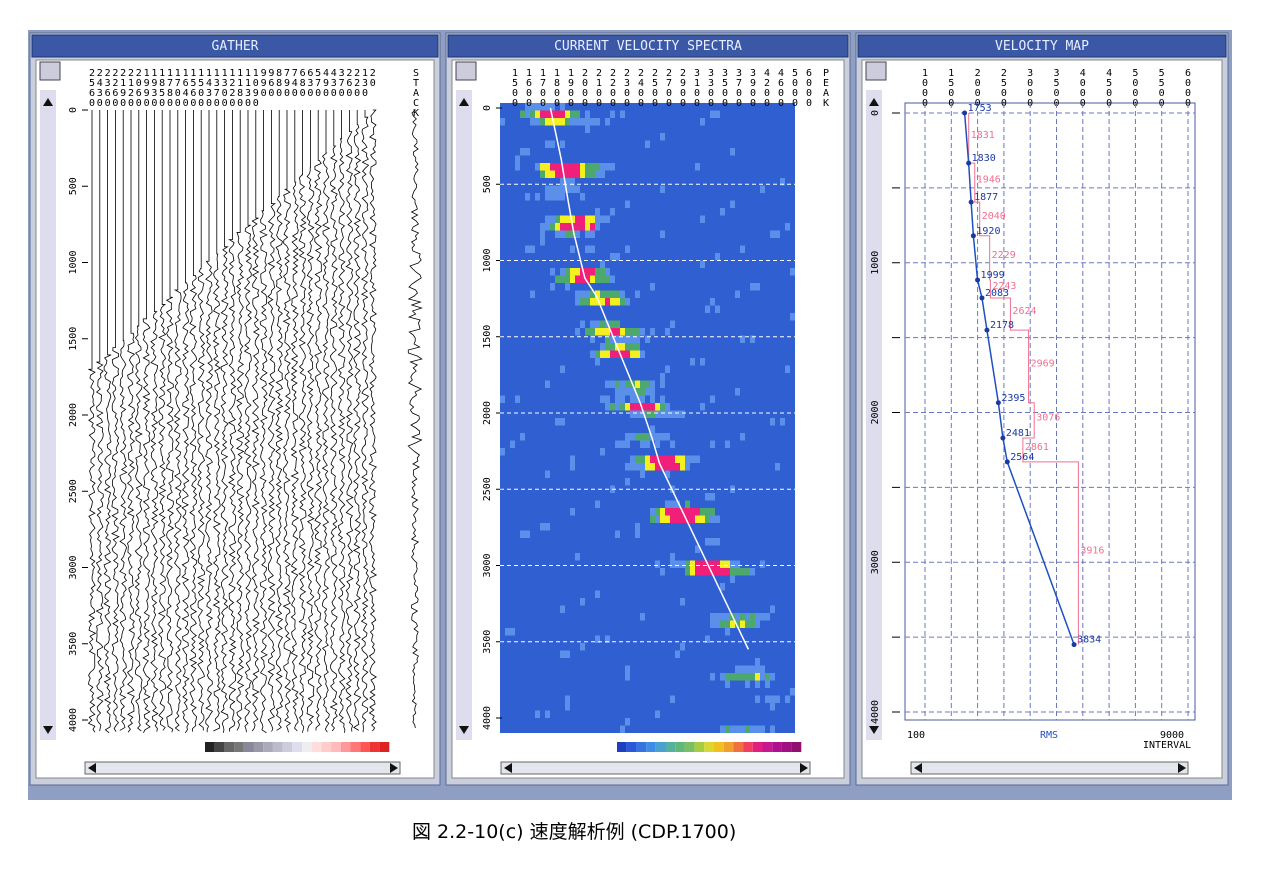 Image resolution: width=1266 pixels, height=880 pixels. What do you see at coordinates (1049, 735) in the screenshot?
I see `rms-legend: RMS` at bounding box center [1049, 735].